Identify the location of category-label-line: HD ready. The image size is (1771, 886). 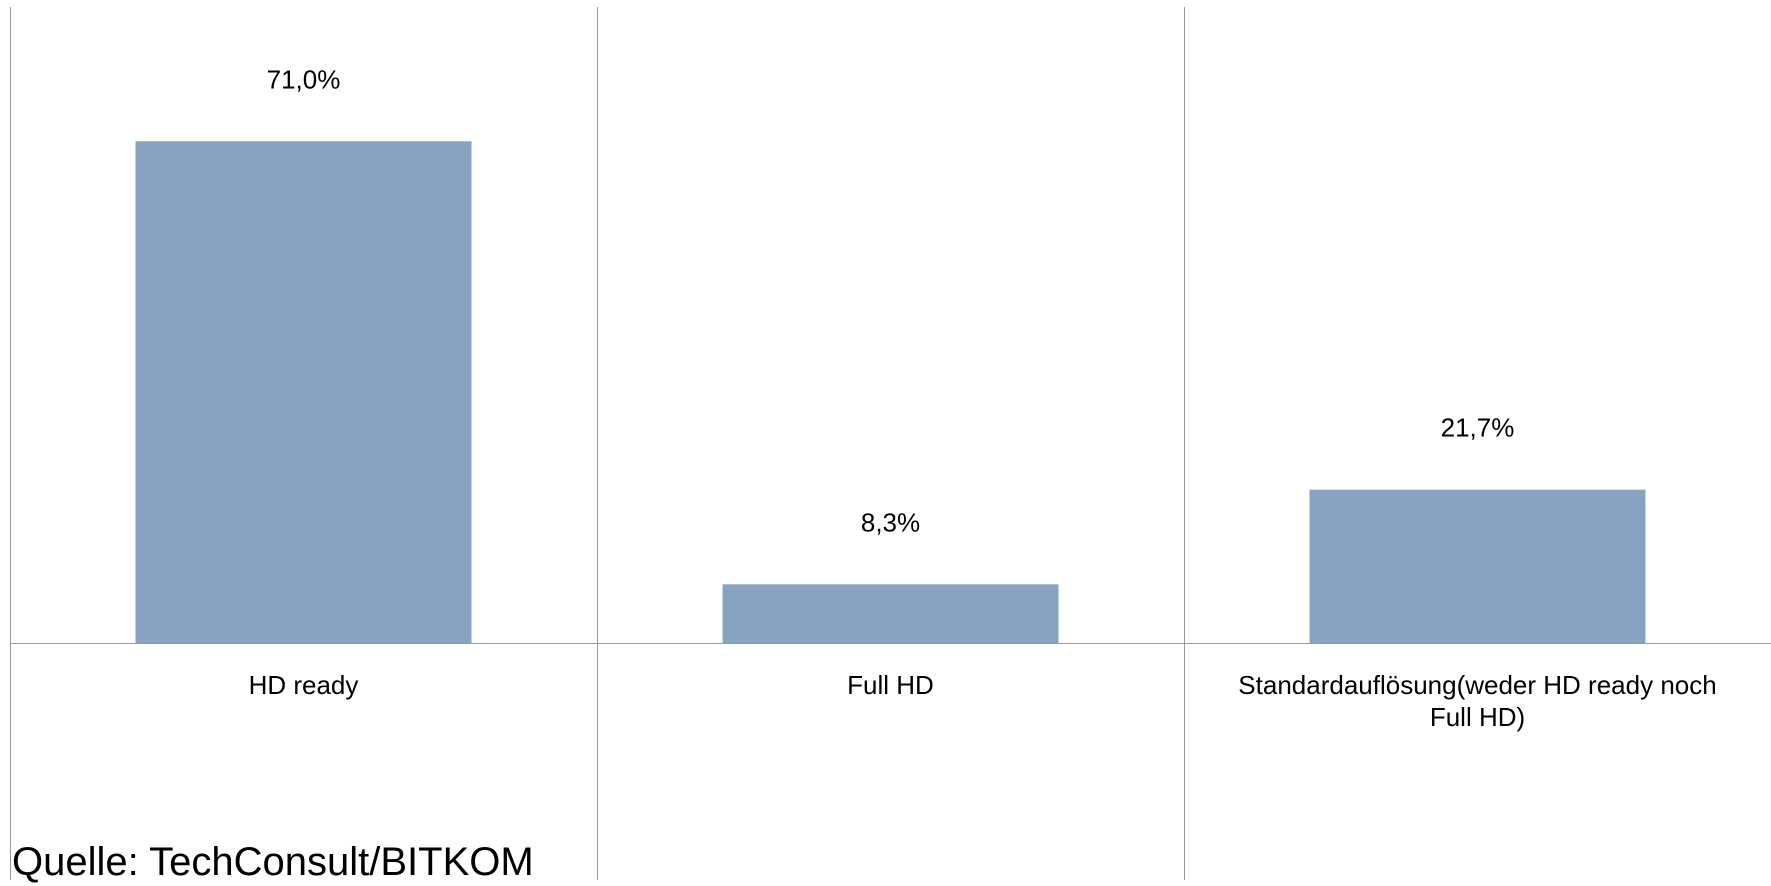
(304, 685).